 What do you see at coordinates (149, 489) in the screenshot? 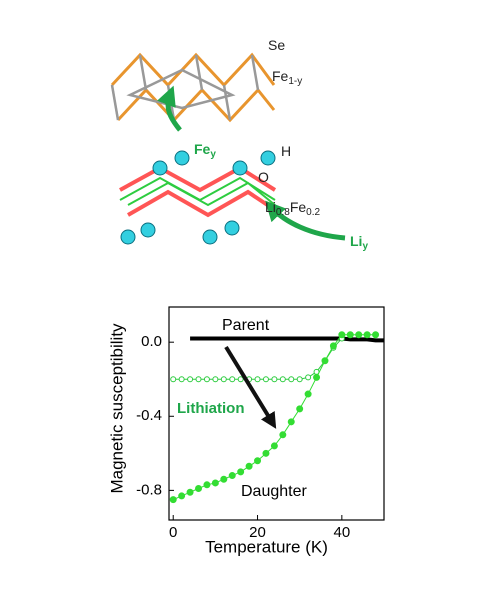
I see `y-tick-label: -0.8` at bounding box center [149, 489].